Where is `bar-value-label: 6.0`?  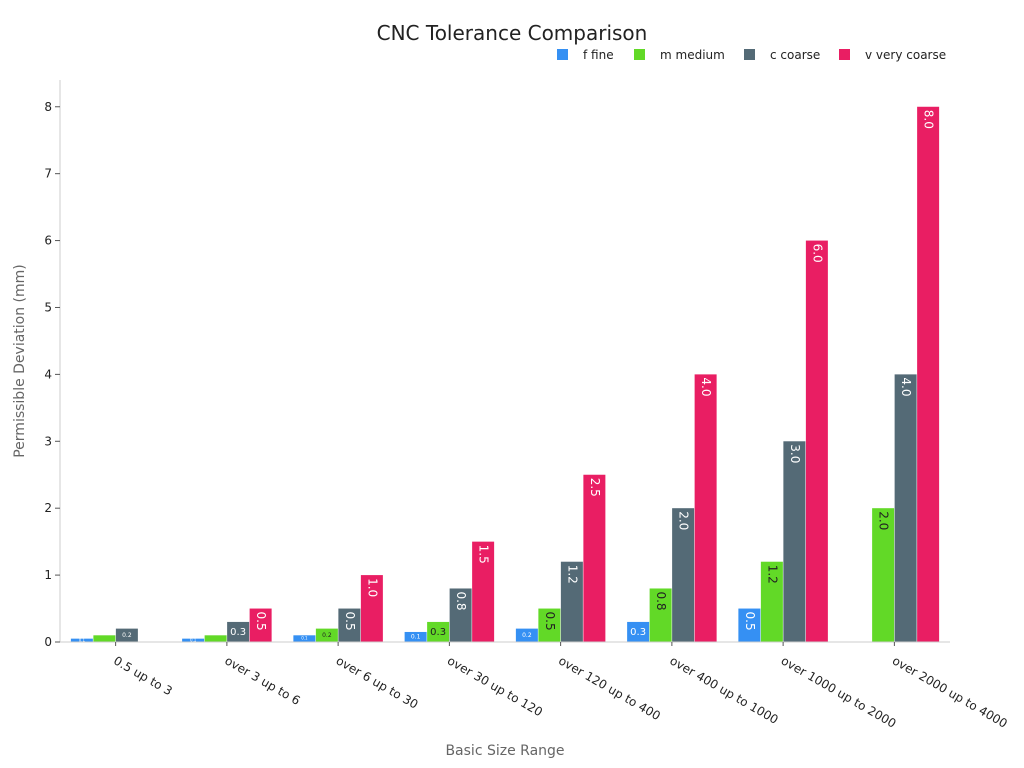
bar-value-label: 6.0 is located at coordinates (817, 253).